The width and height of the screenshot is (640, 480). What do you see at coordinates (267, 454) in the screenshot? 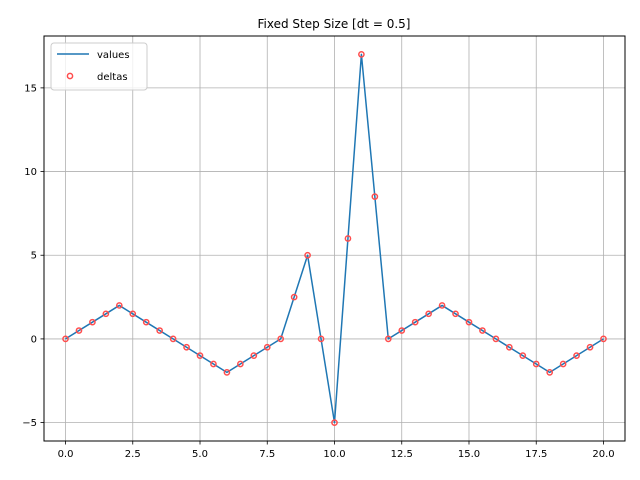
I see `x-tick-label: 7.5` at bounding box center [267, 454].